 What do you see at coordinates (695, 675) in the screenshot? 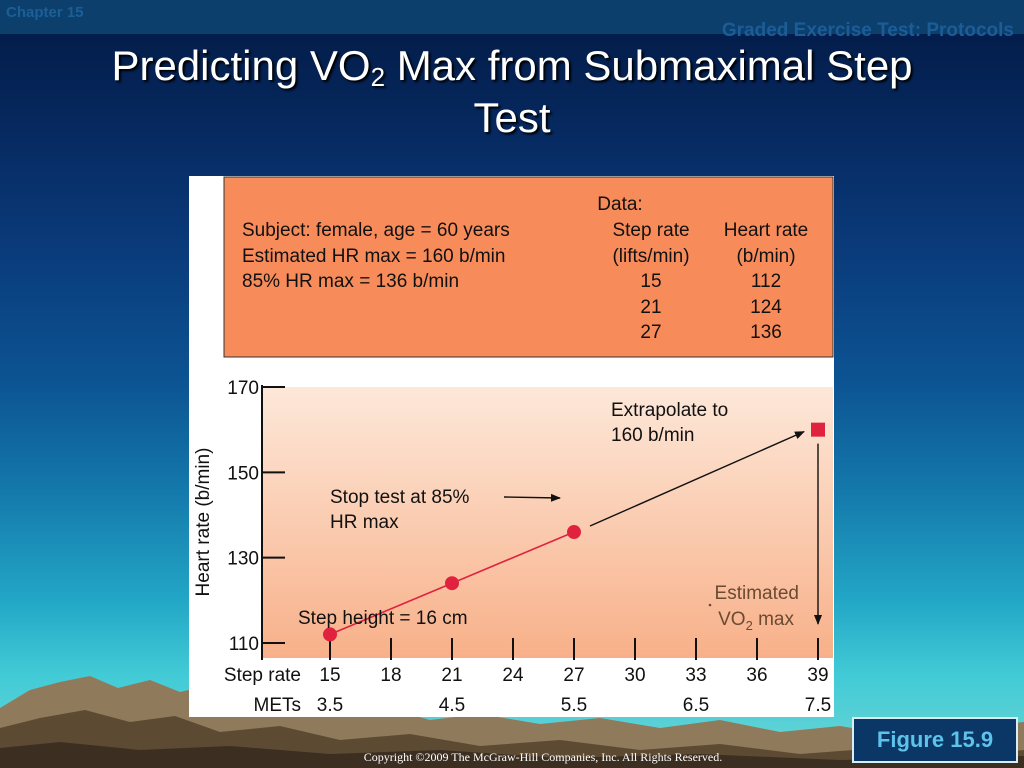
I see `x-tick-label: 33` at bounding box center [695, 675].